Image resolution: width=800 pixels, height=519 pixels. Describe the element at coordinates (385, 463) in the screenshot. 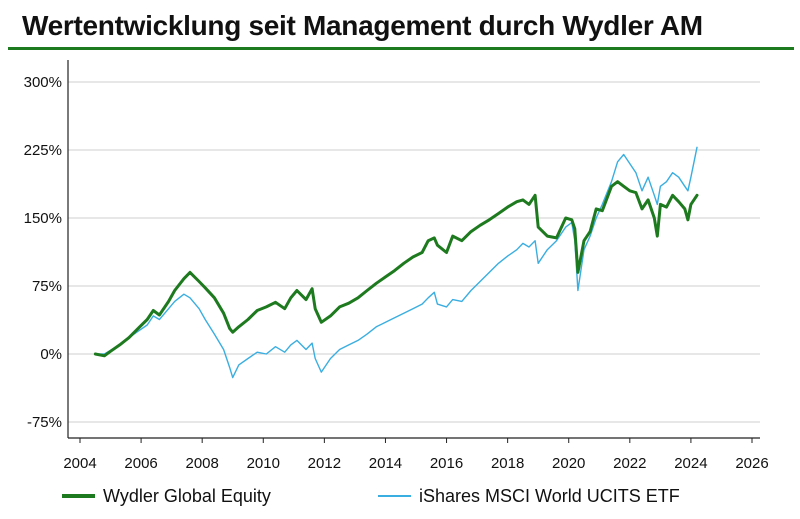

I see `x-tick-label: 2014` at that location.